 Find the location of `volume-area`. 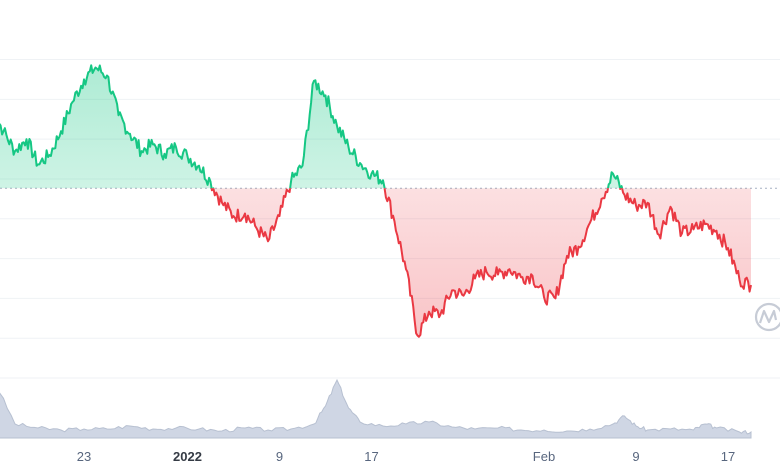

volume-area is located at coordinates (376, 408).